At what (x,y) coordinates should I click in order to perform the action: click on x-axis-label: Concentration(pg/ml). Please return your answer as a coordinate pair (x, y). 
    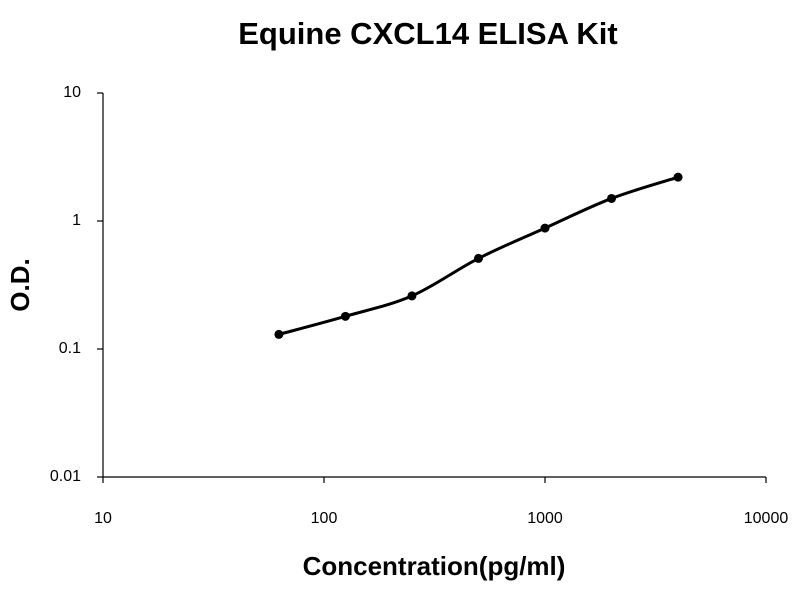
    Looking at the image, I should click on (434, 566).